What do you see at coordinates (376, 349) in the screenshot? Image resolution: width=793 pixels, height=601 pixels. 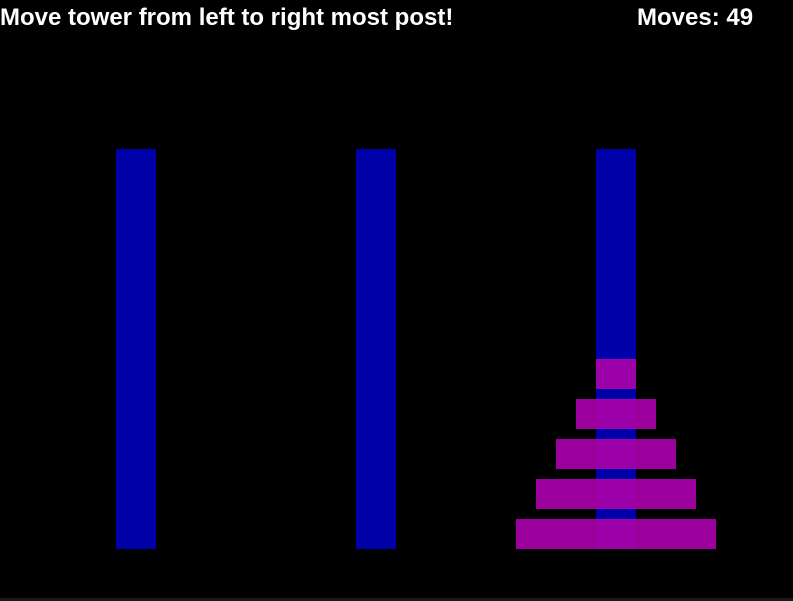 I see `post-middle` at bounding box center [376, 349].